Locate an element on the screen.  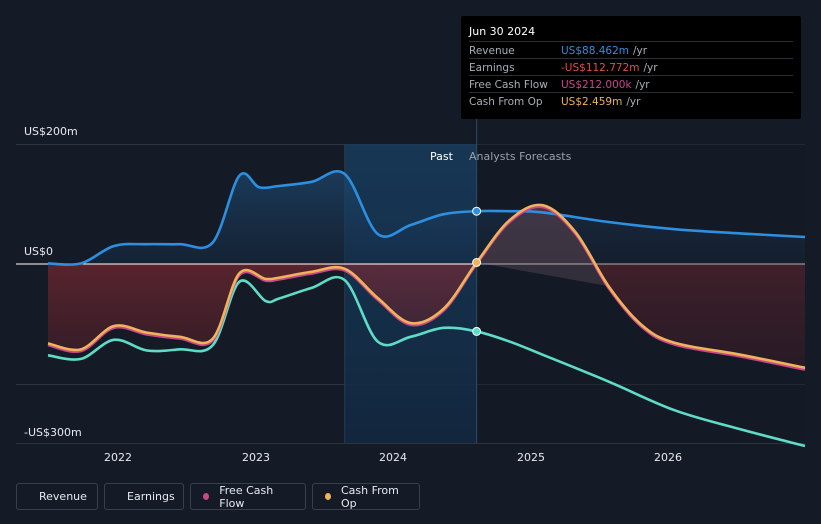
tooltip-value: US$212.000k/yr is located at coordinates (605, 85).